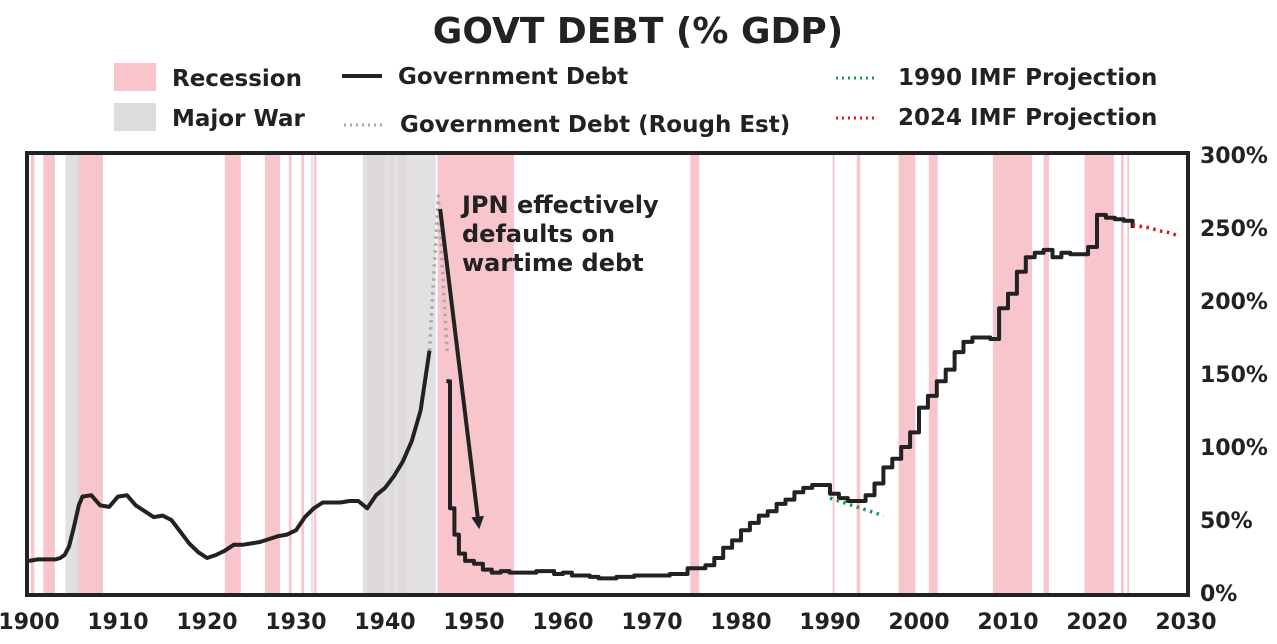  Describe the element at coordinates (829, 622) in the screenshot. I see `x-tick-label: 1990` at that location.